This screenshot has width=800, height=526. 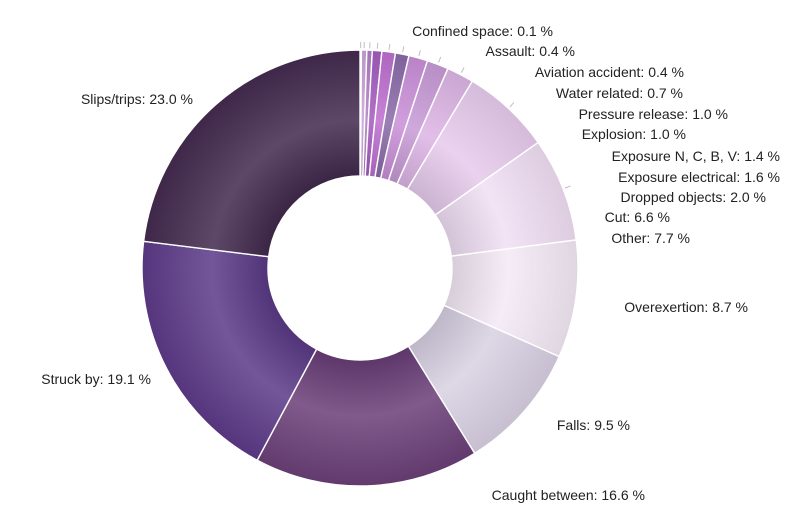 What do you see at coordinates (619, 93) in the screenshot?
I see `slice-label: Water related: 0.7 %` at bounding box center [619, 93].